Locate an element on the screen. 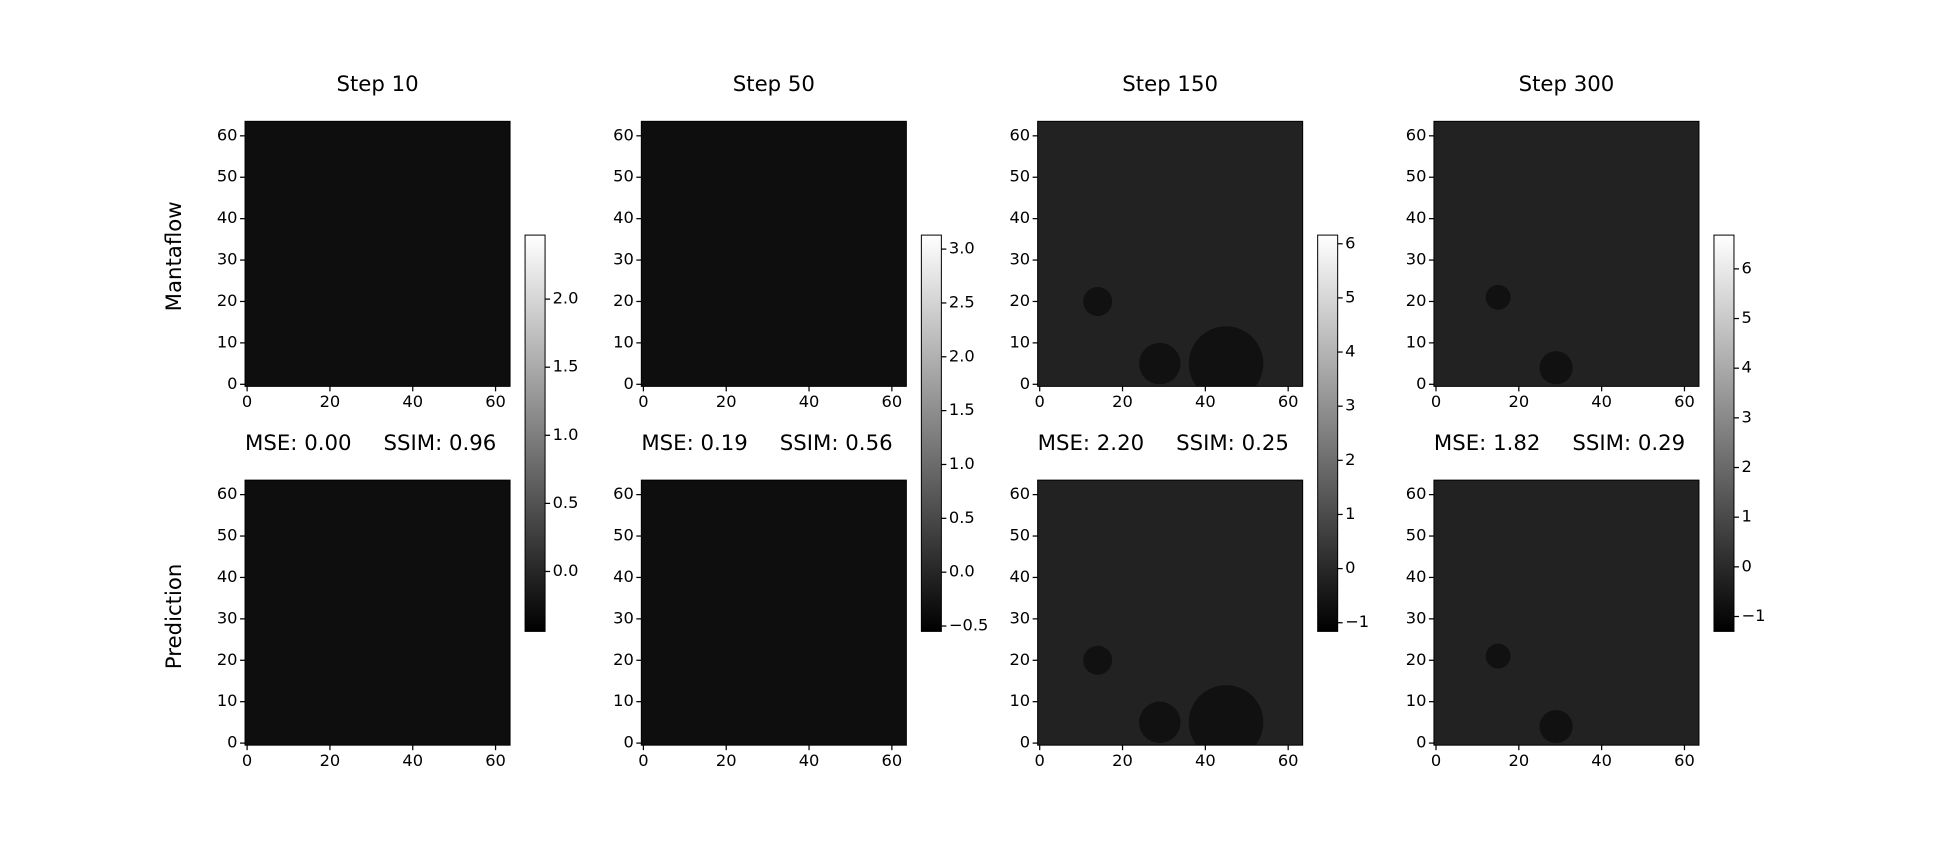 The image size is (1944, 868). row-label: Mantaflow is located at coordinates (174, 256).